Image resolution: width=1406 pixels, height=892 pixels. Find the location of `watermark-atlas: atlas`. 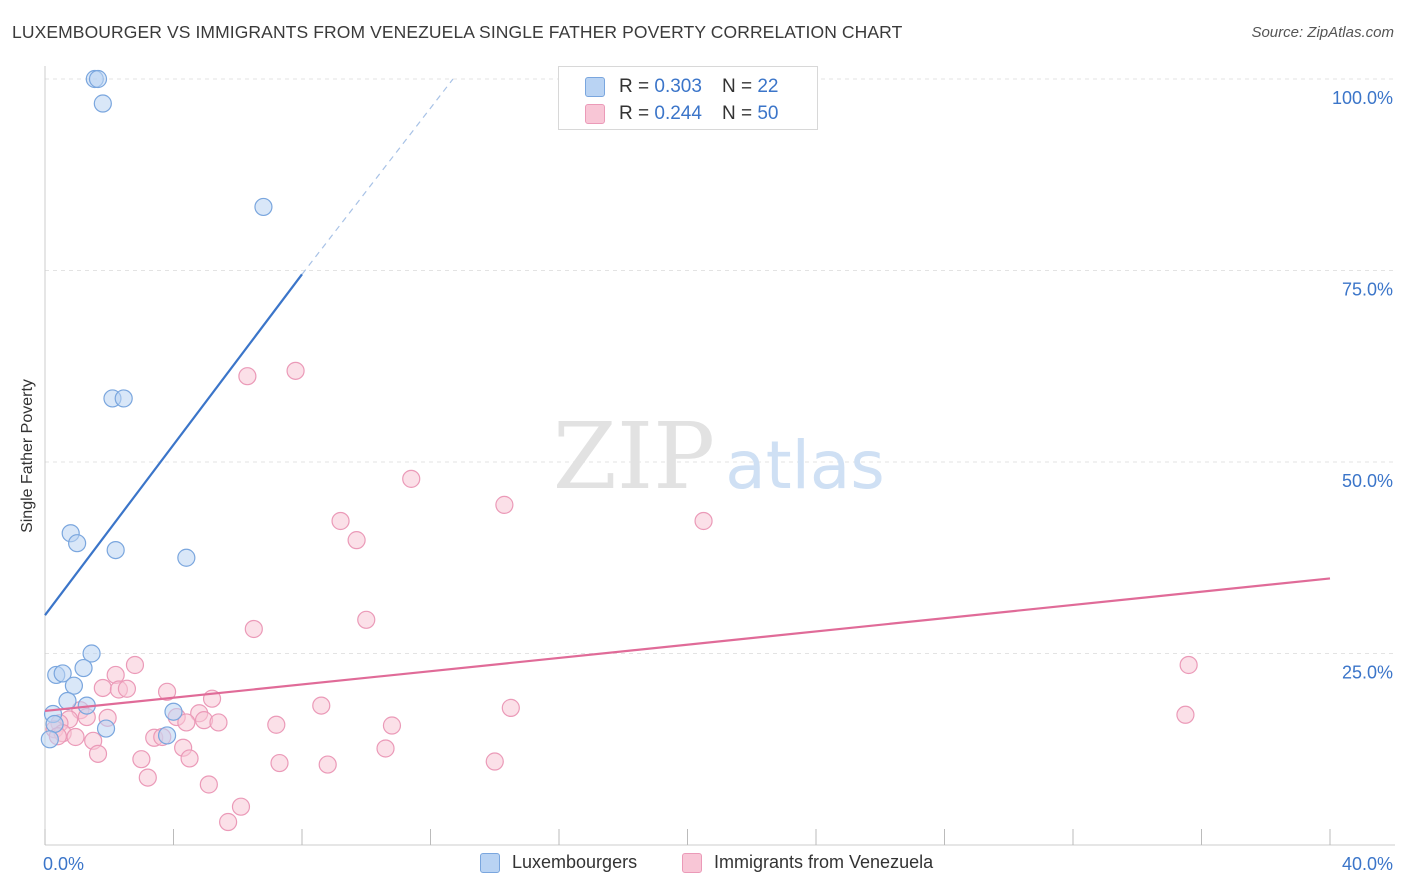

watermark-atlas: atlas is located at coordinates (805, 465).